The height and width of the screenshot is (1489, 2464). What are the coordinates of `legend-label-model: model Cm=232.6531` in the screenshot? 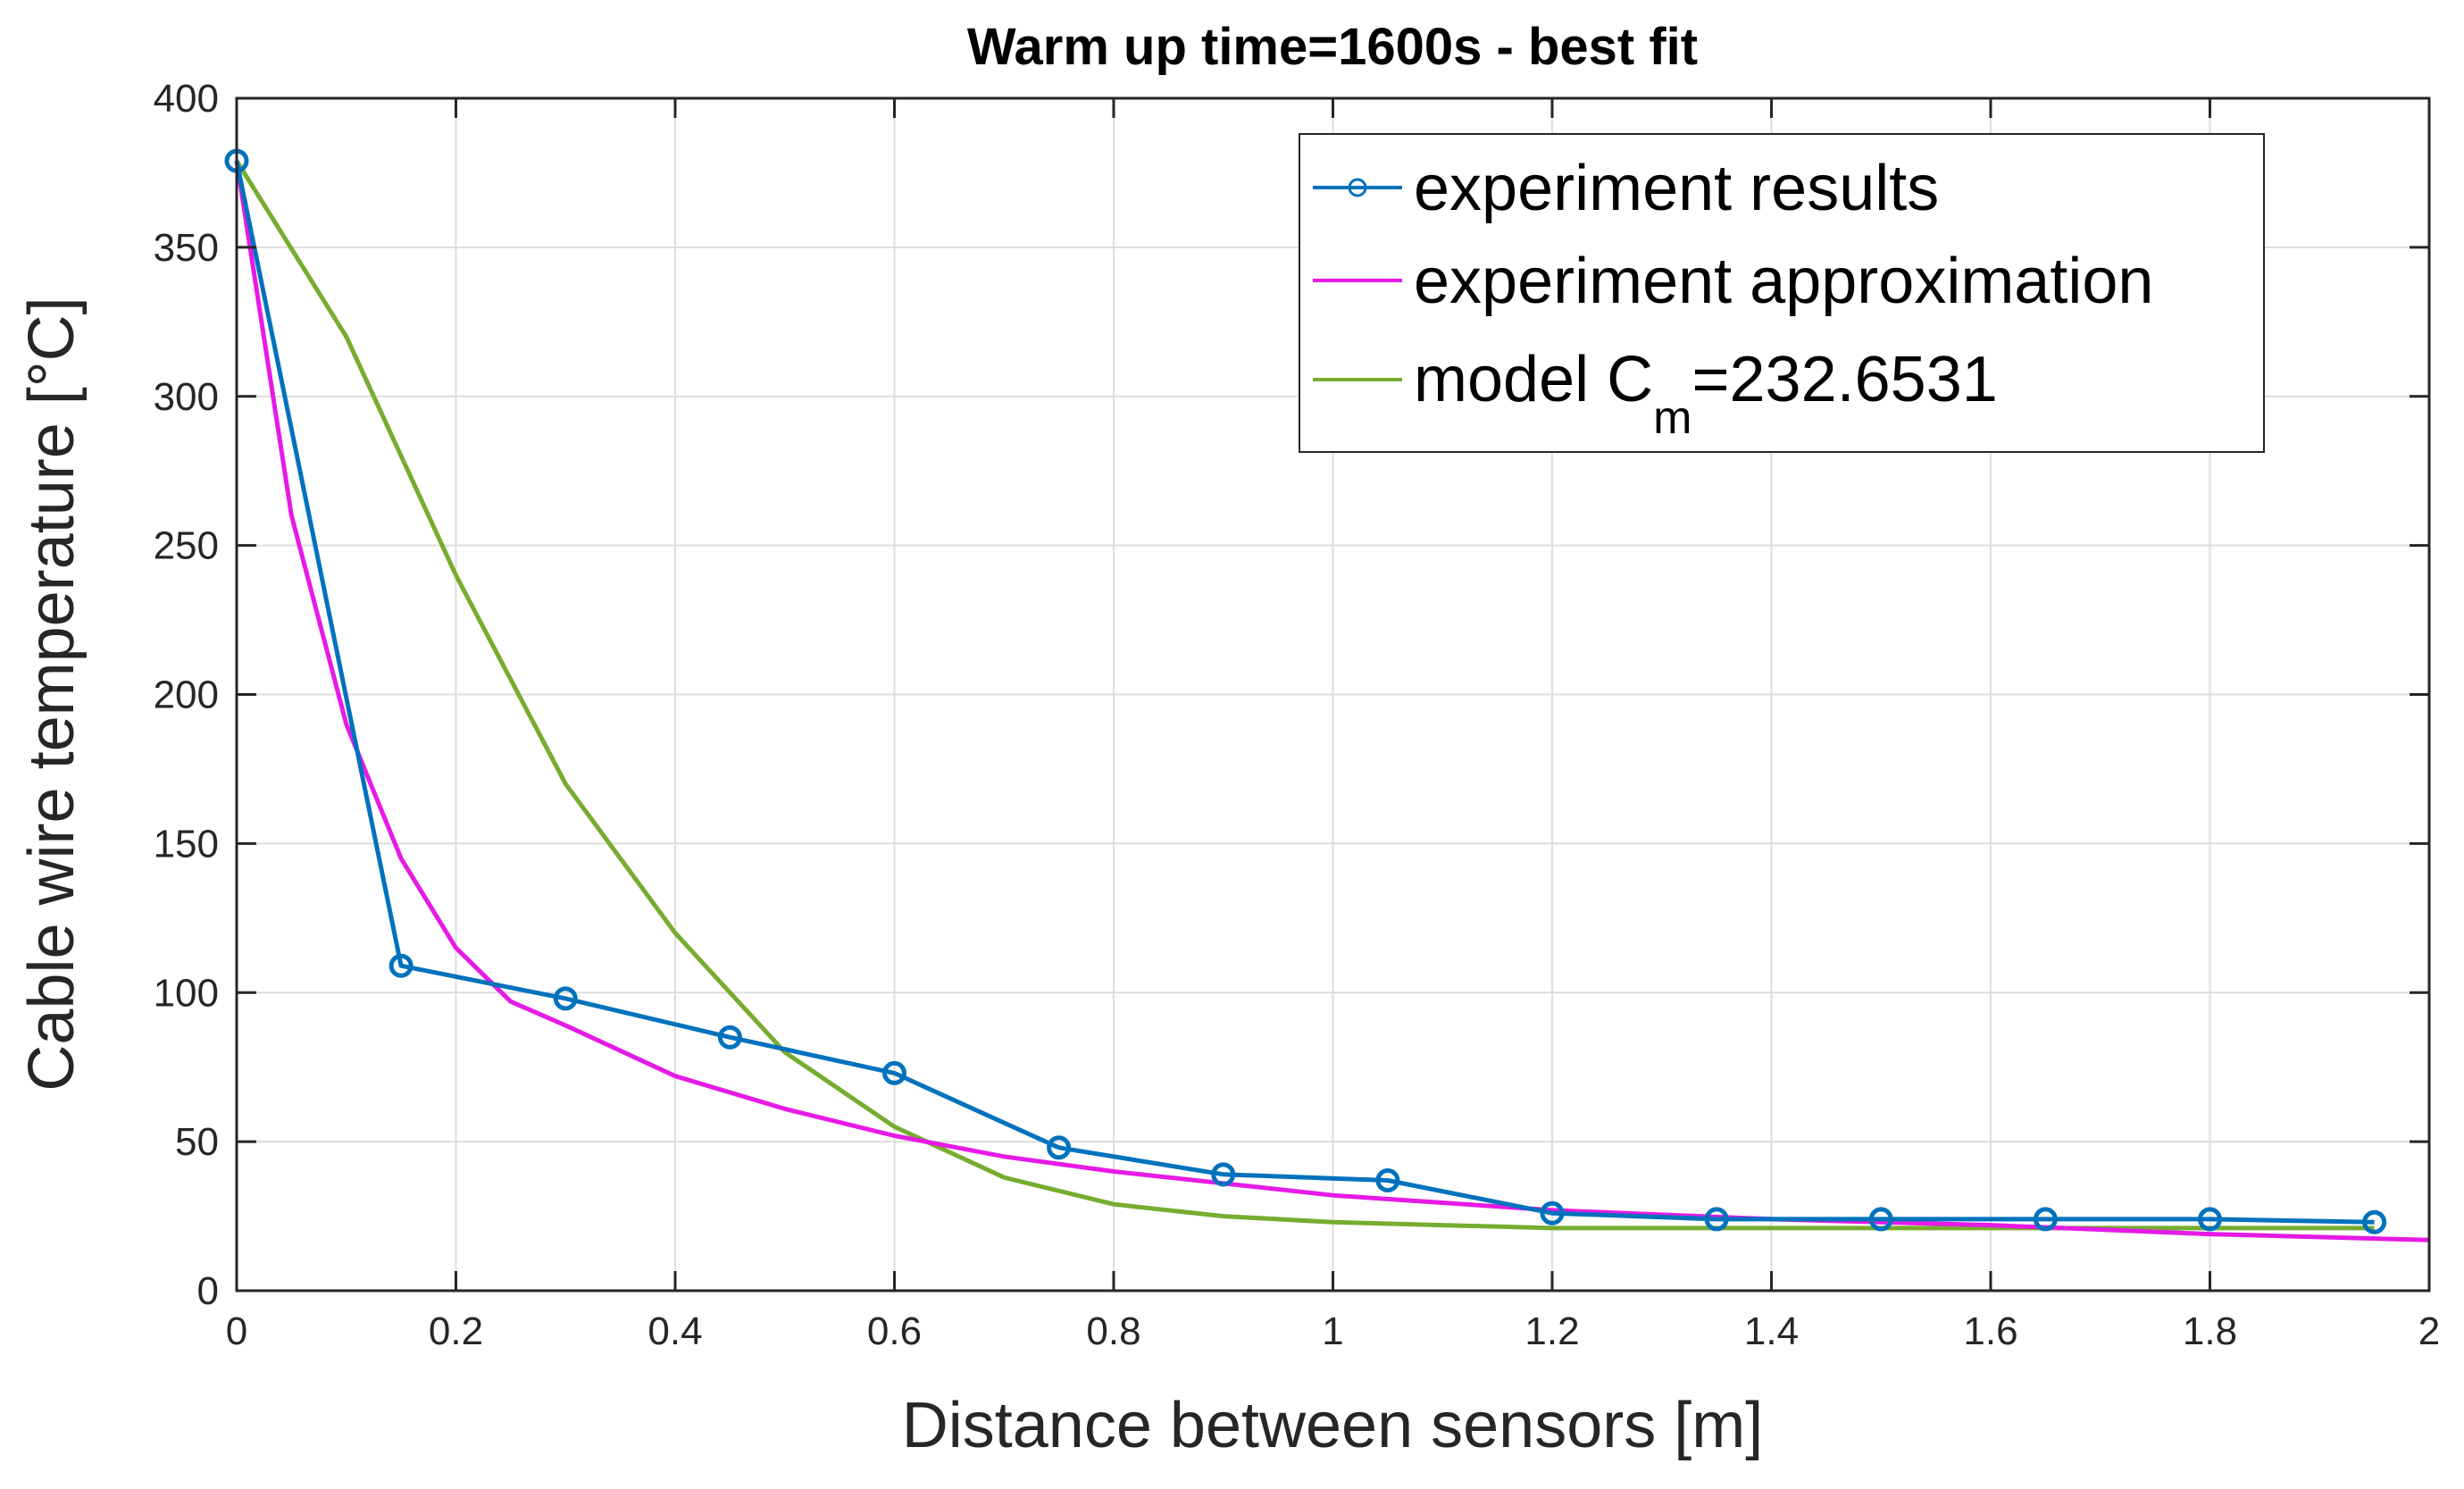 It's located at (1706, 394).